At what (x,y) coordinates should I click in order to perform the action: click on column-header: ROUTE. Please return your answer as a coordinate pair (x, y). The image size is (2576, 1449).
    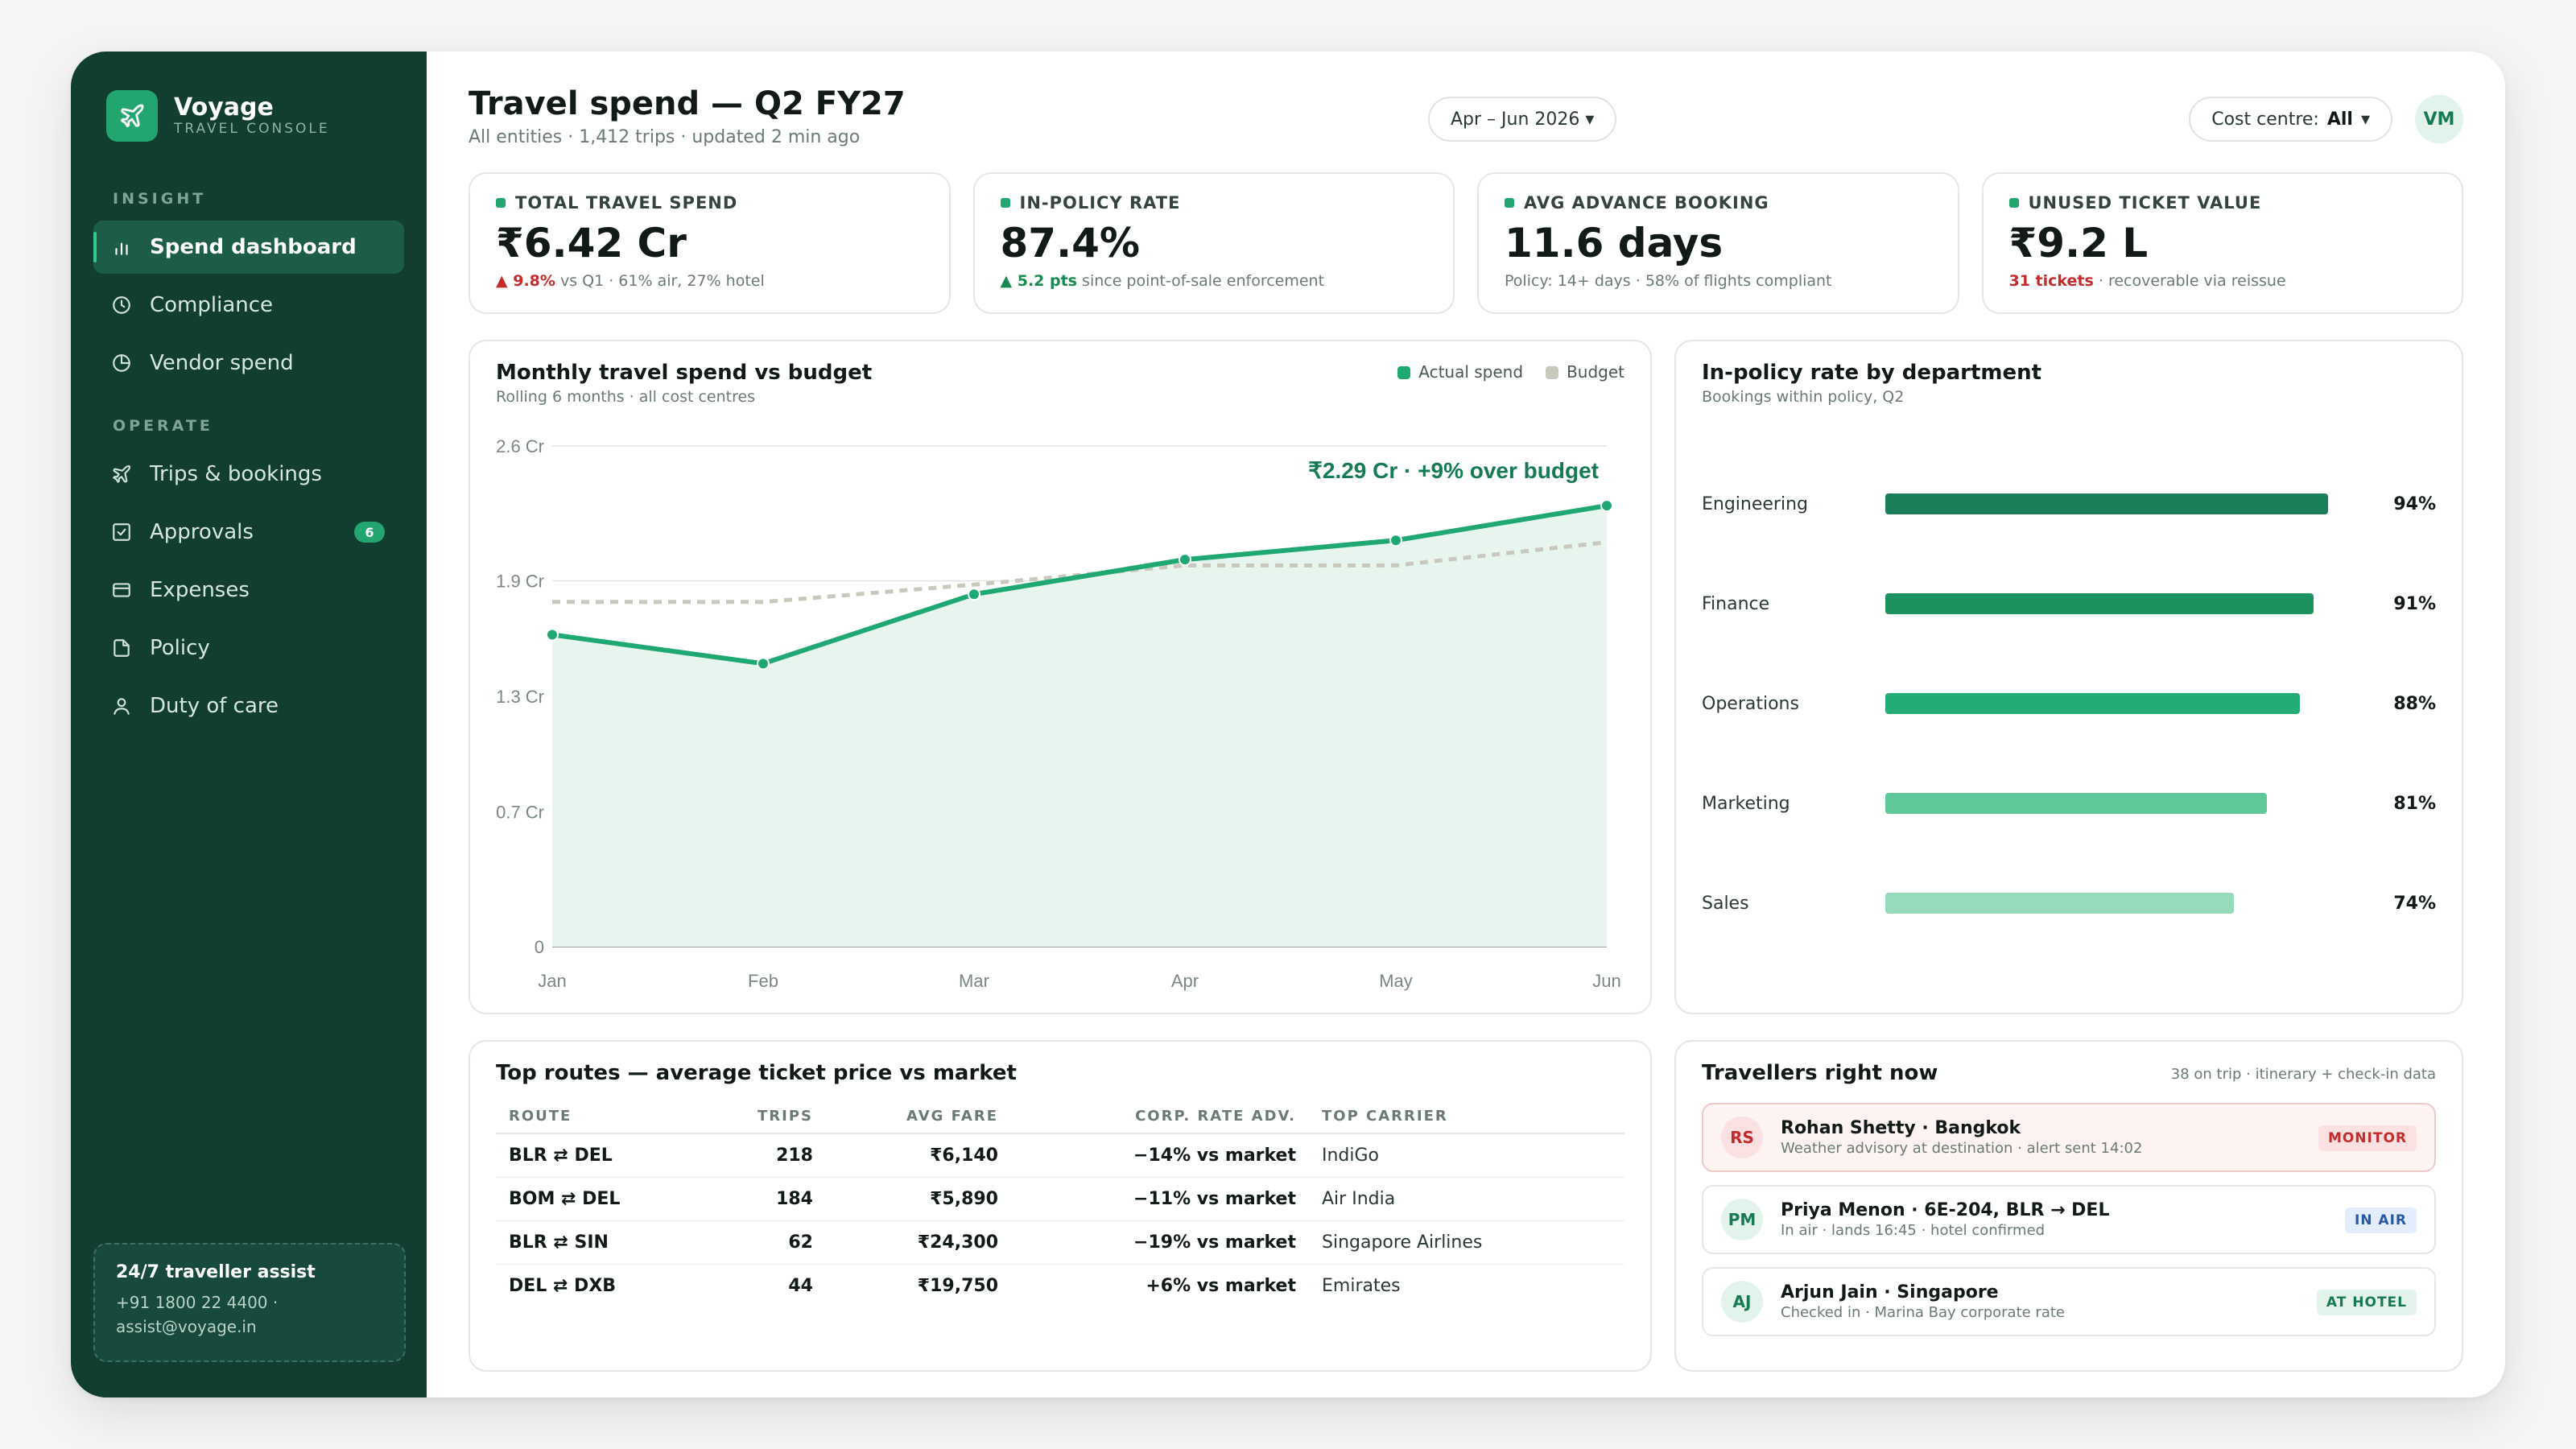
    Looking at the image, I should click on (600, 1117).